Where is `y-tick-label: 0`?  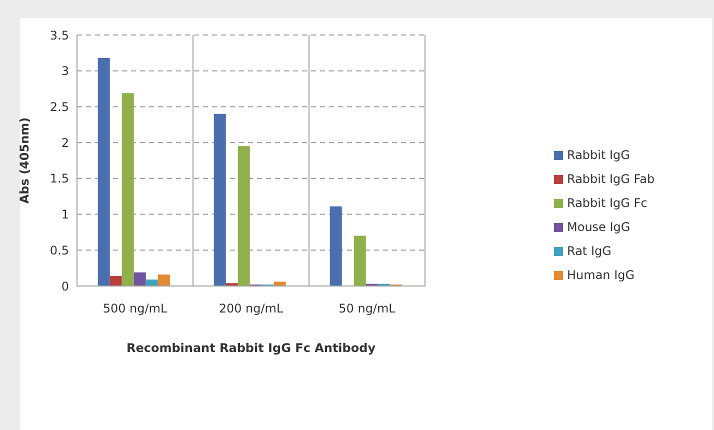 y-tick-label: 0 is located at coordinates (65, 286).